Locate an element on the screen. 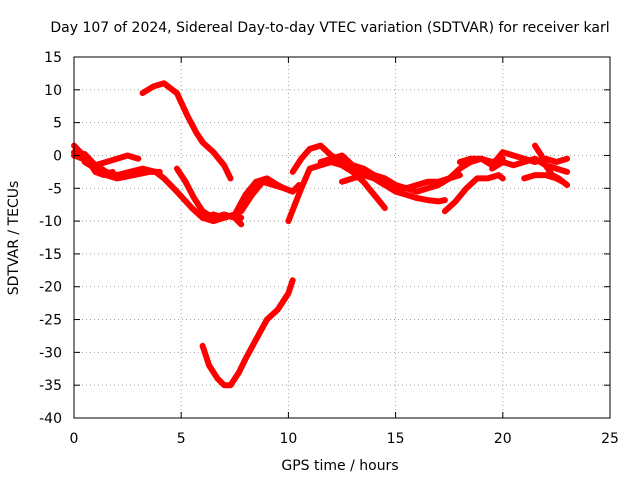 The width and height of the screenshot is (640, 480). x-axis-label: GPS time / hours is located at coordinates (339, 466).